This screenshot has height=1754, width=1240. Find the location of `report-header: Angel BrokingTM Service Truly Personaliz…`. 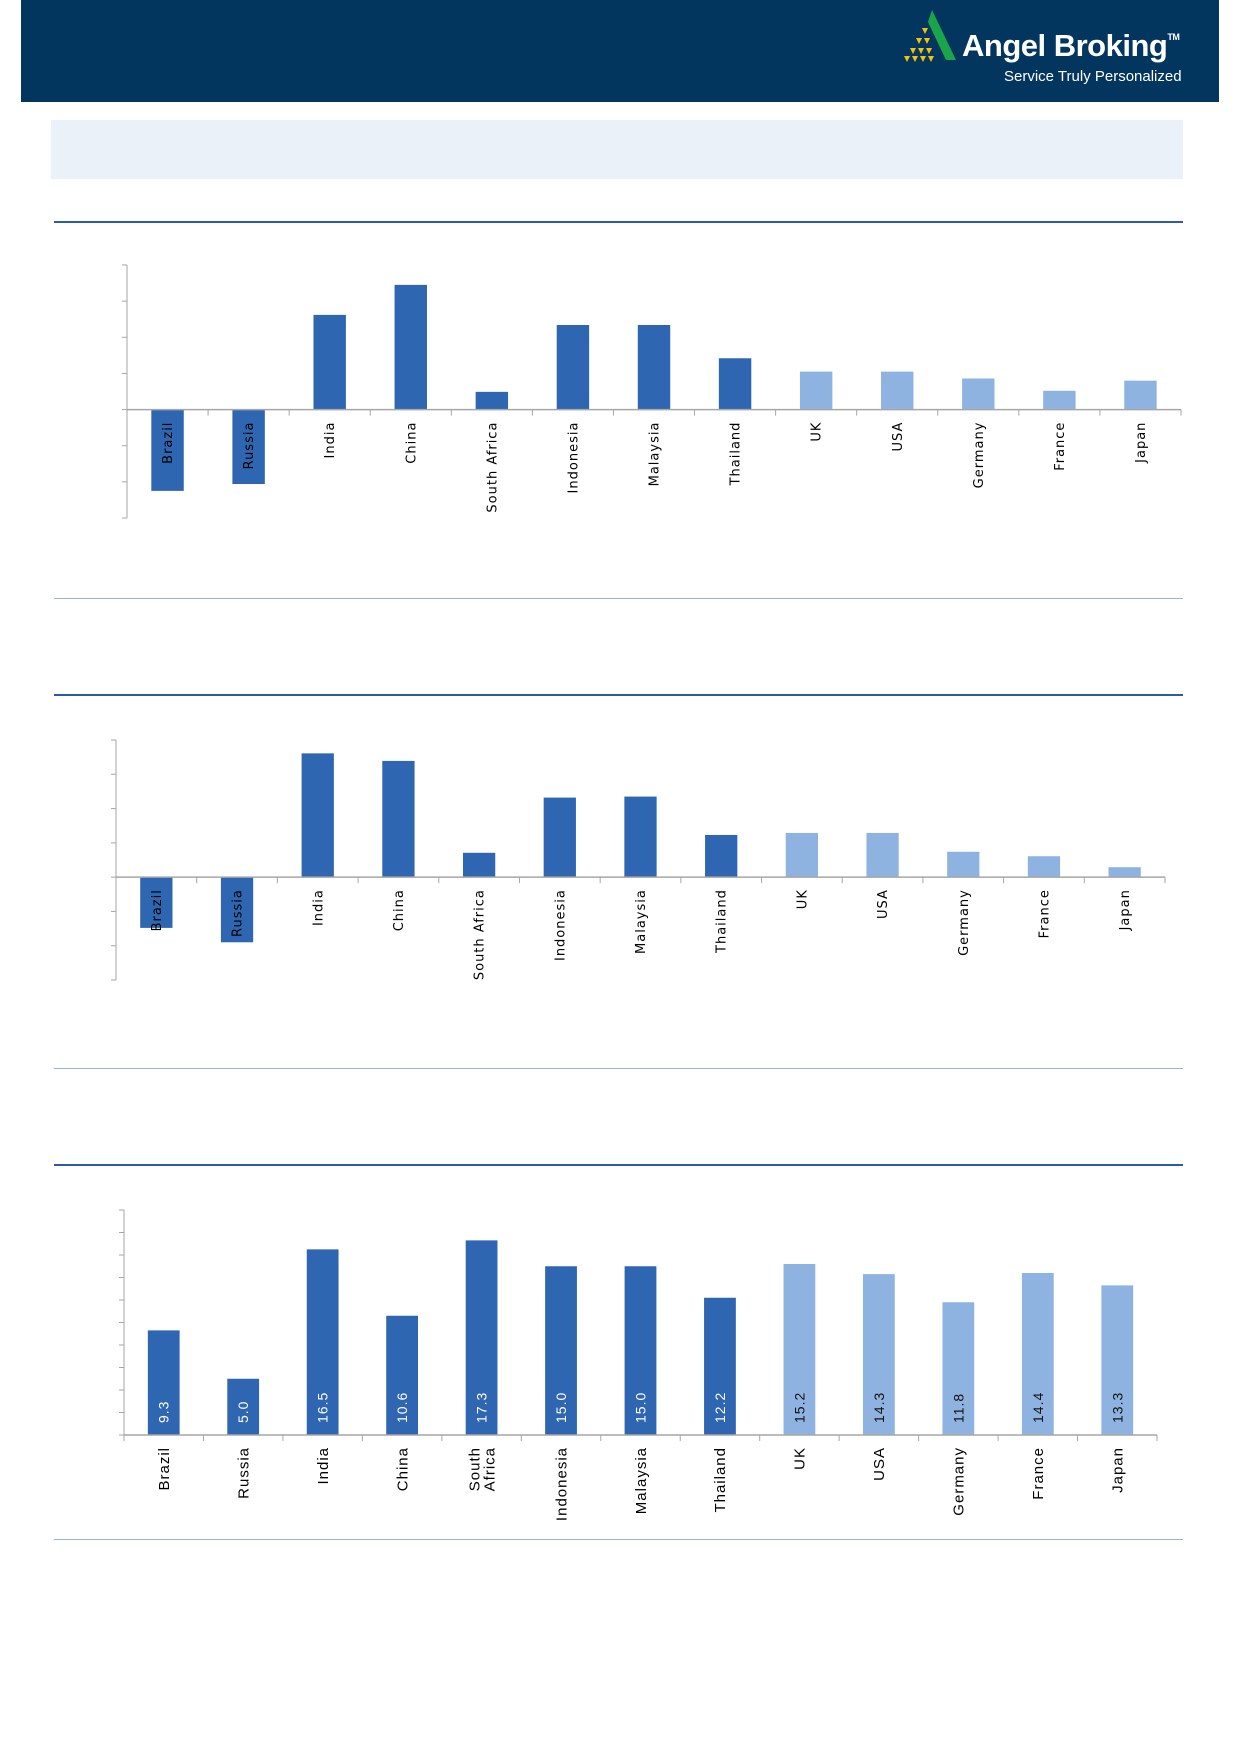

report-header: Angel BrokingTM Service Truly Personaliz… is located at coordinates (620, 51).